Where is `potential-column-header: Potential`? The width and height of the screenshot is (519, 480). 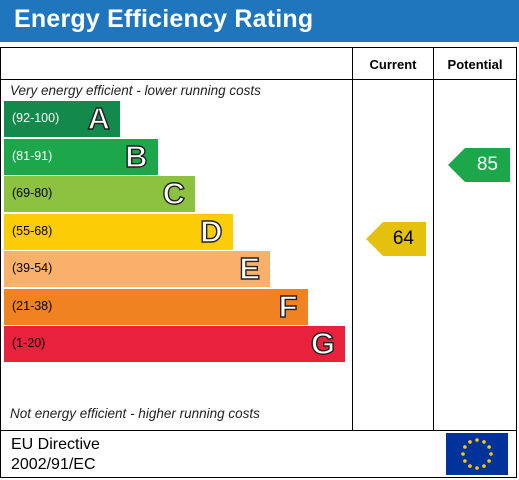 potential-column-header: Potential is located at coordinates (475, 64).